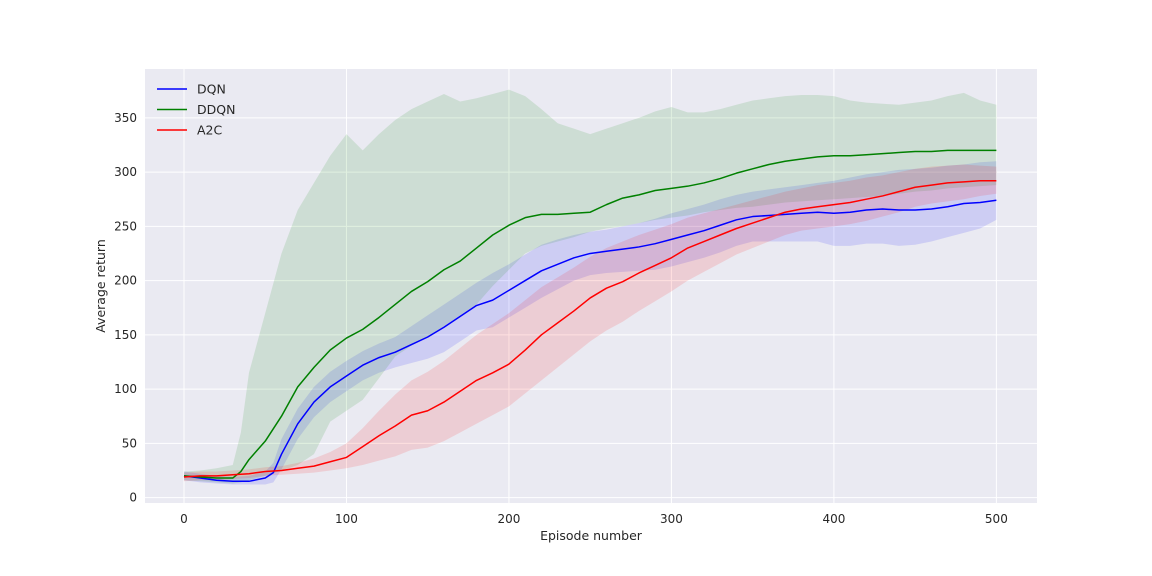 This screenshot has height=576, width=1152. Describe the element at coordinates (125, 172) in the screenshot. I see `y-tick-label: 300` at that location.